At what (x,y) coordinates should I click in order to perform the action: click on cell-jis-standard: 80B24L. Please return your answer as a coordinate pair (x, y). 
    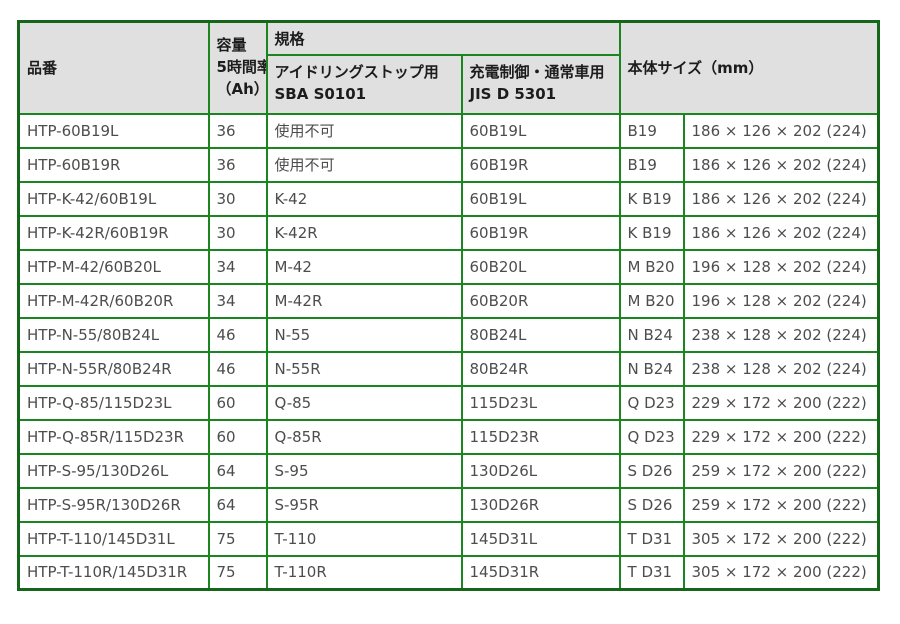
    Looking at the image, I should click on (540, 334).